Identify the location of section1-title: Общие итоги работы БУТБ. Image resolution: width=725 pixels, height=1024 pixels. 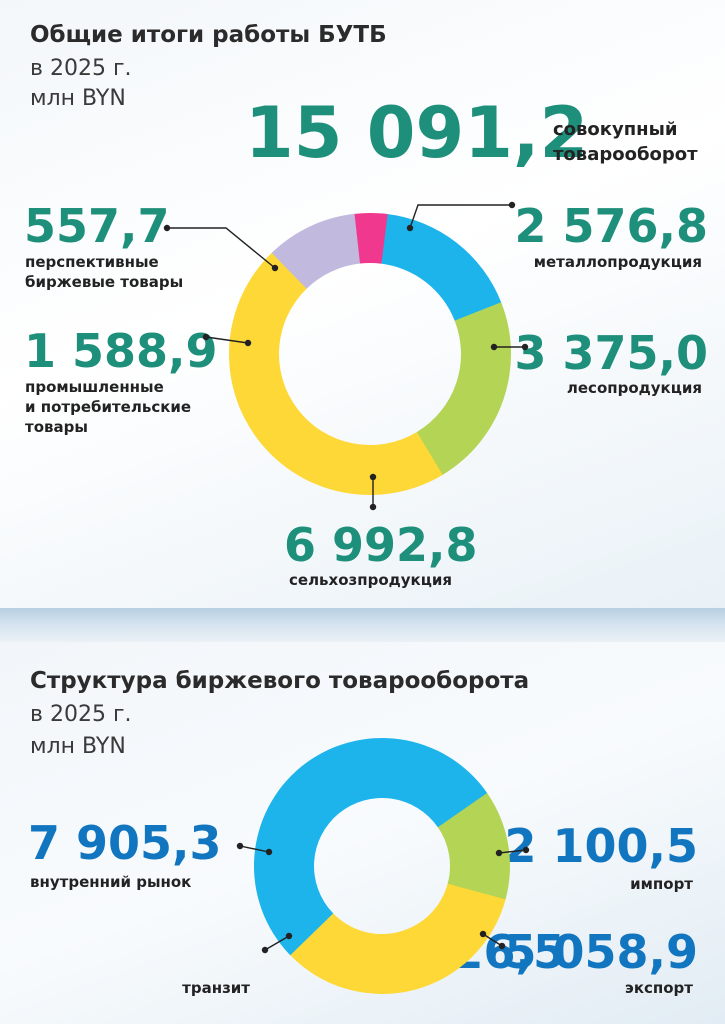
(208, 35).